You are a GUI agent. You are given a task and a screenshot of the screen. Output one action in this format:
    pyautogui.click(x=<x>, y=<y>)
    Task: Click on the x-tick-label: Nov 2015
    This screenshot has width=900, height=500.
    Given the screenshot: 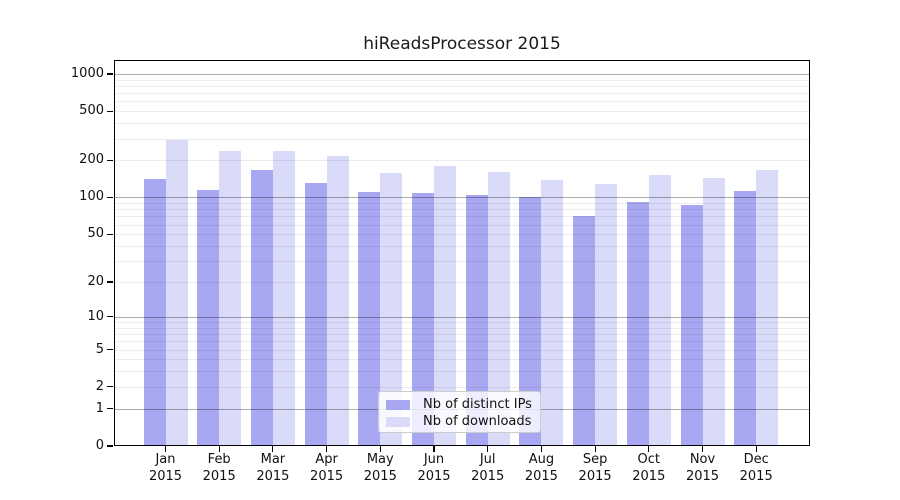 What is the action you would take?
    pyautogui.click(x=702, y=468)
    